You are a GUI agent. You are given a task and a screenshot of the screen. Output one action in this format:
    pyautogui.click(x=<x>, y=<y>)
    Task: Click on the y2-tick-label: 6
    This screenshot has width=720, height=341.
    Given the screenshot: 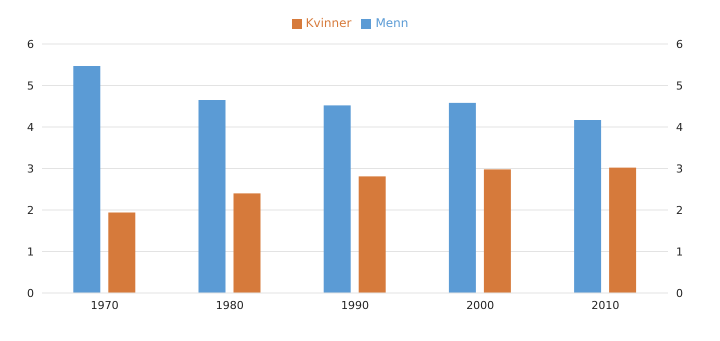 What is the action you would take?
    pyautogui.click(x=679, y=44)
    